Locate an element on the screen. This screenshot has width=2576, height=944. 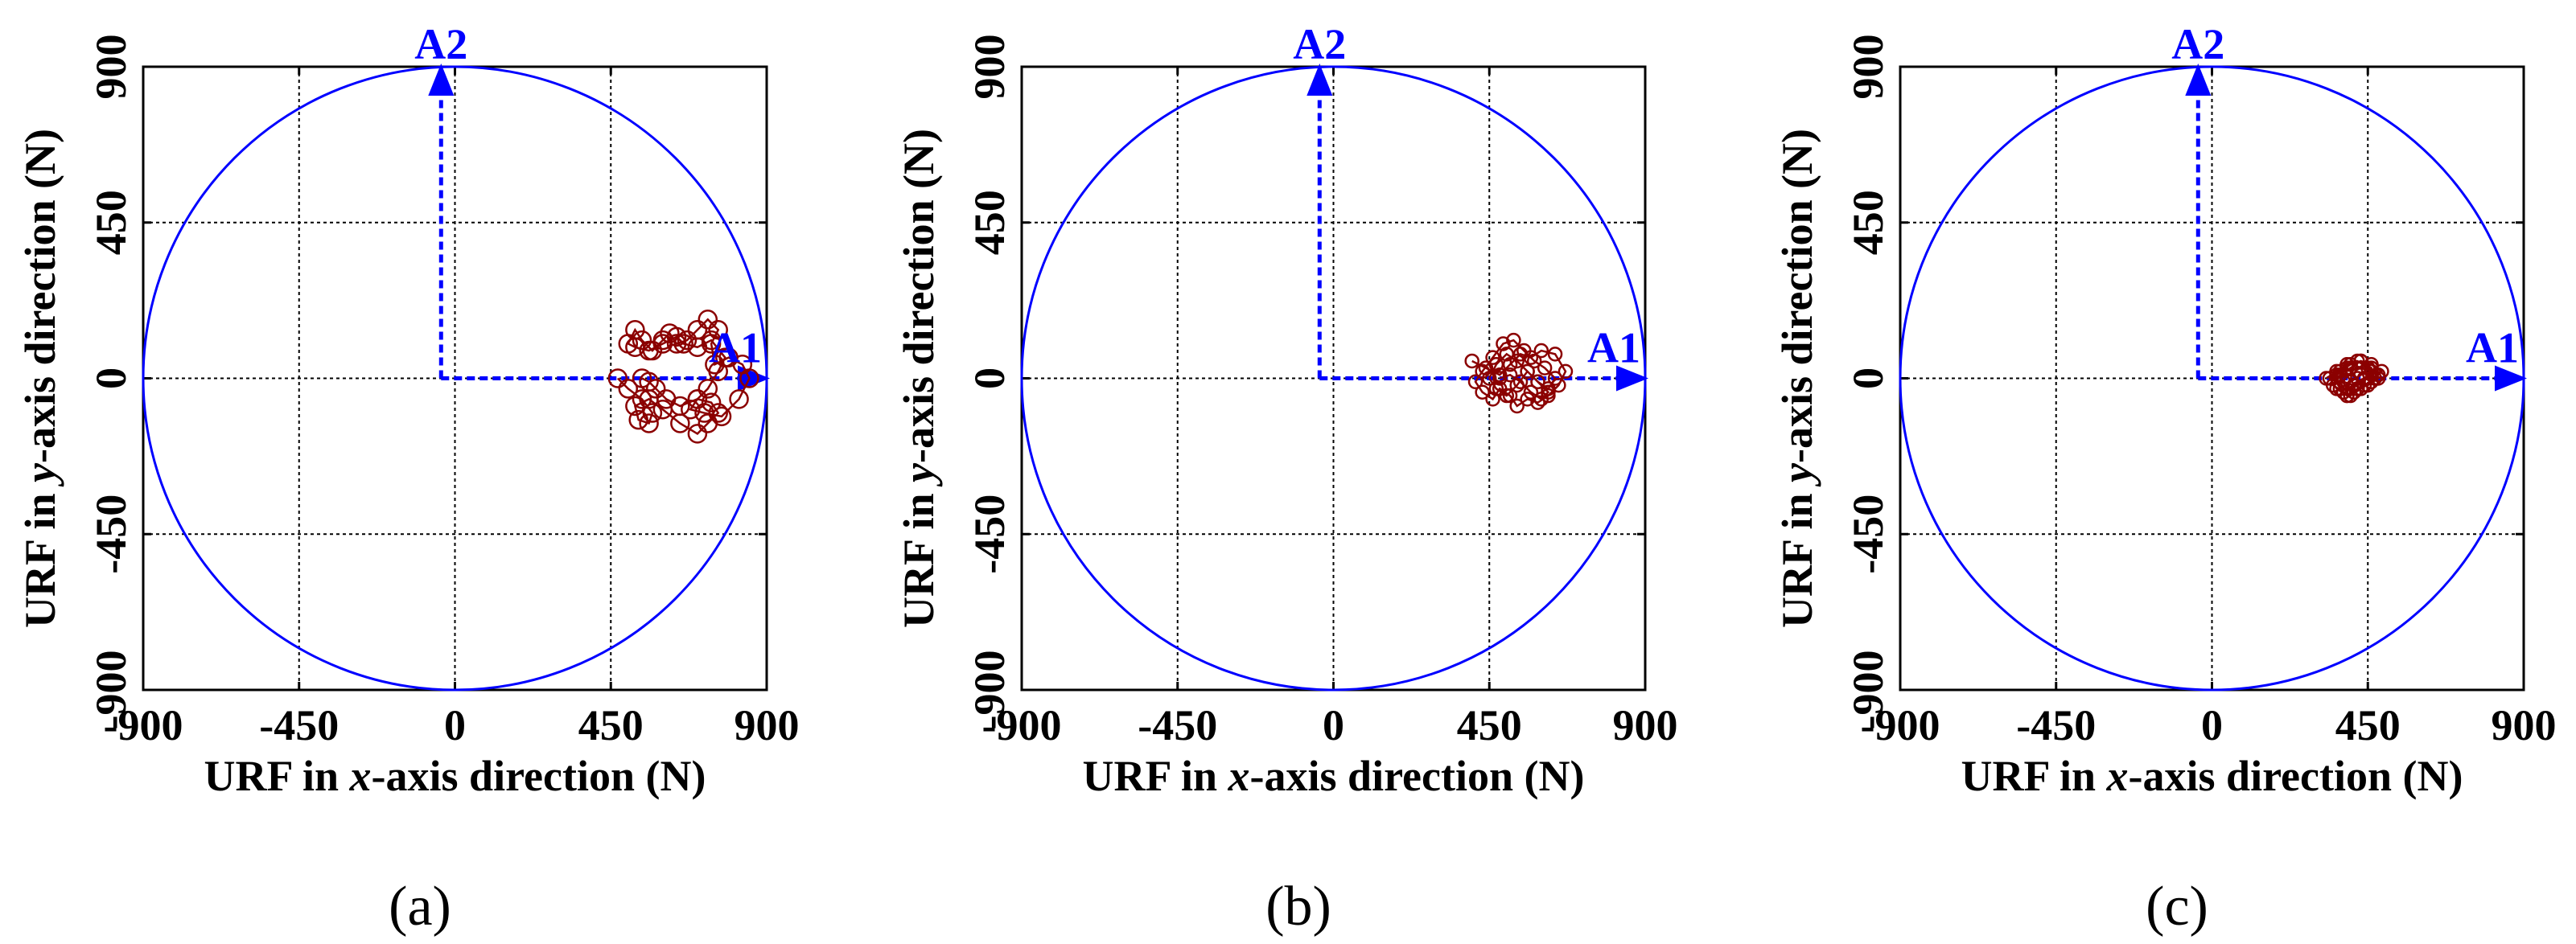
panel-caption: (b) is located at coordinates (1298, 907).